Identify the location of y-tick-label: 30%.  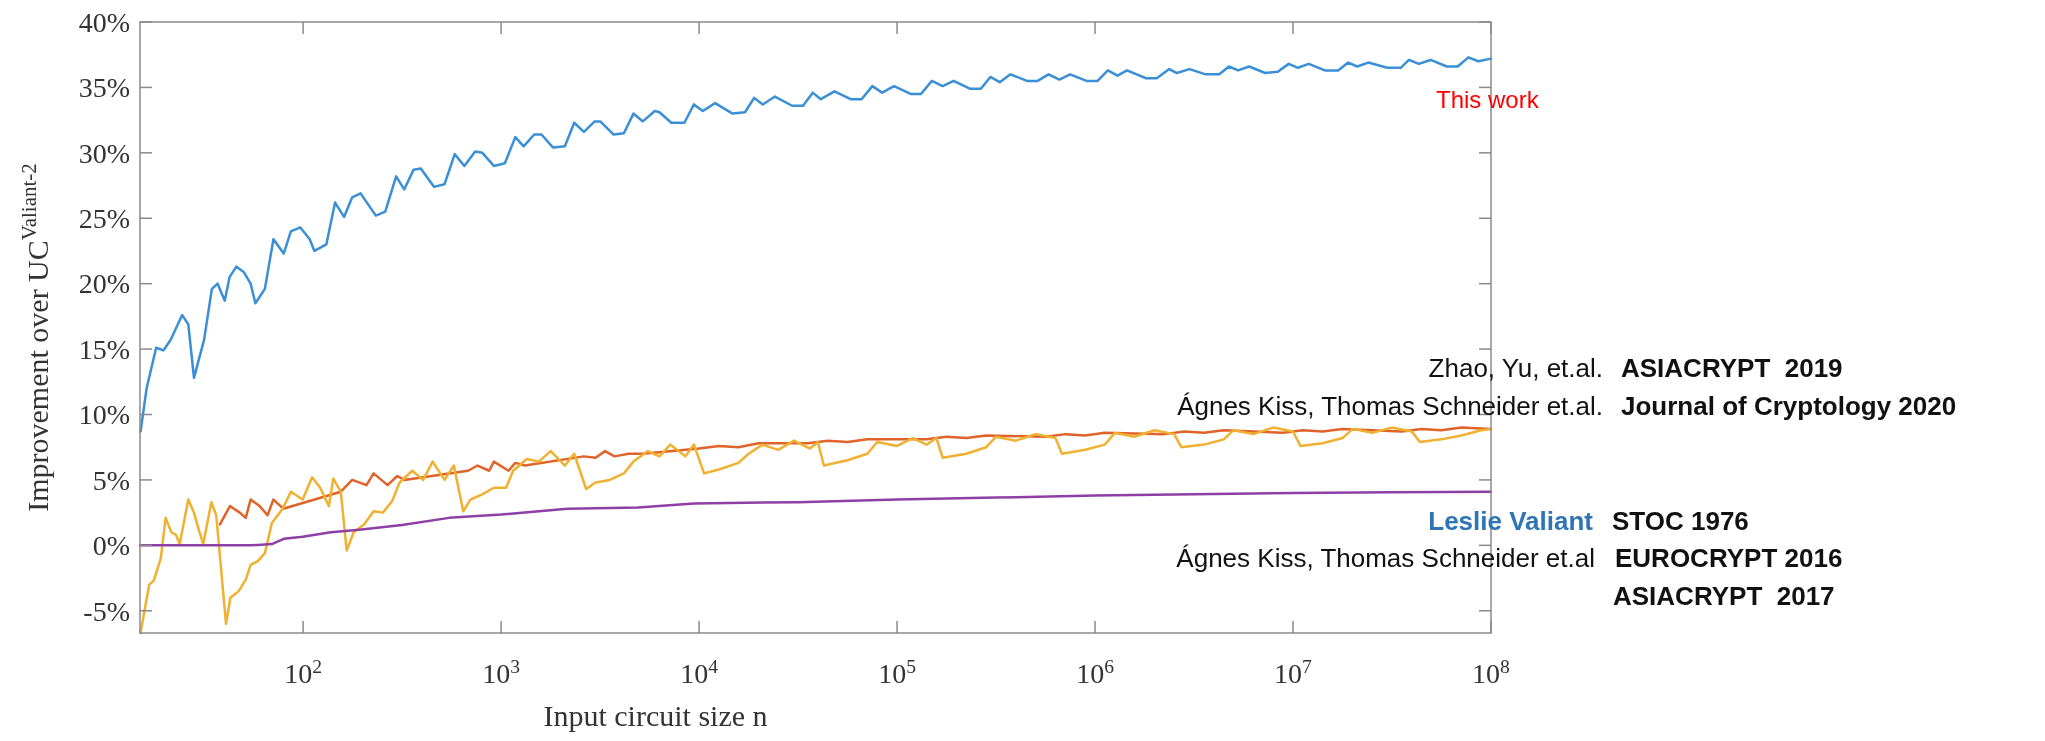
(104, 153).